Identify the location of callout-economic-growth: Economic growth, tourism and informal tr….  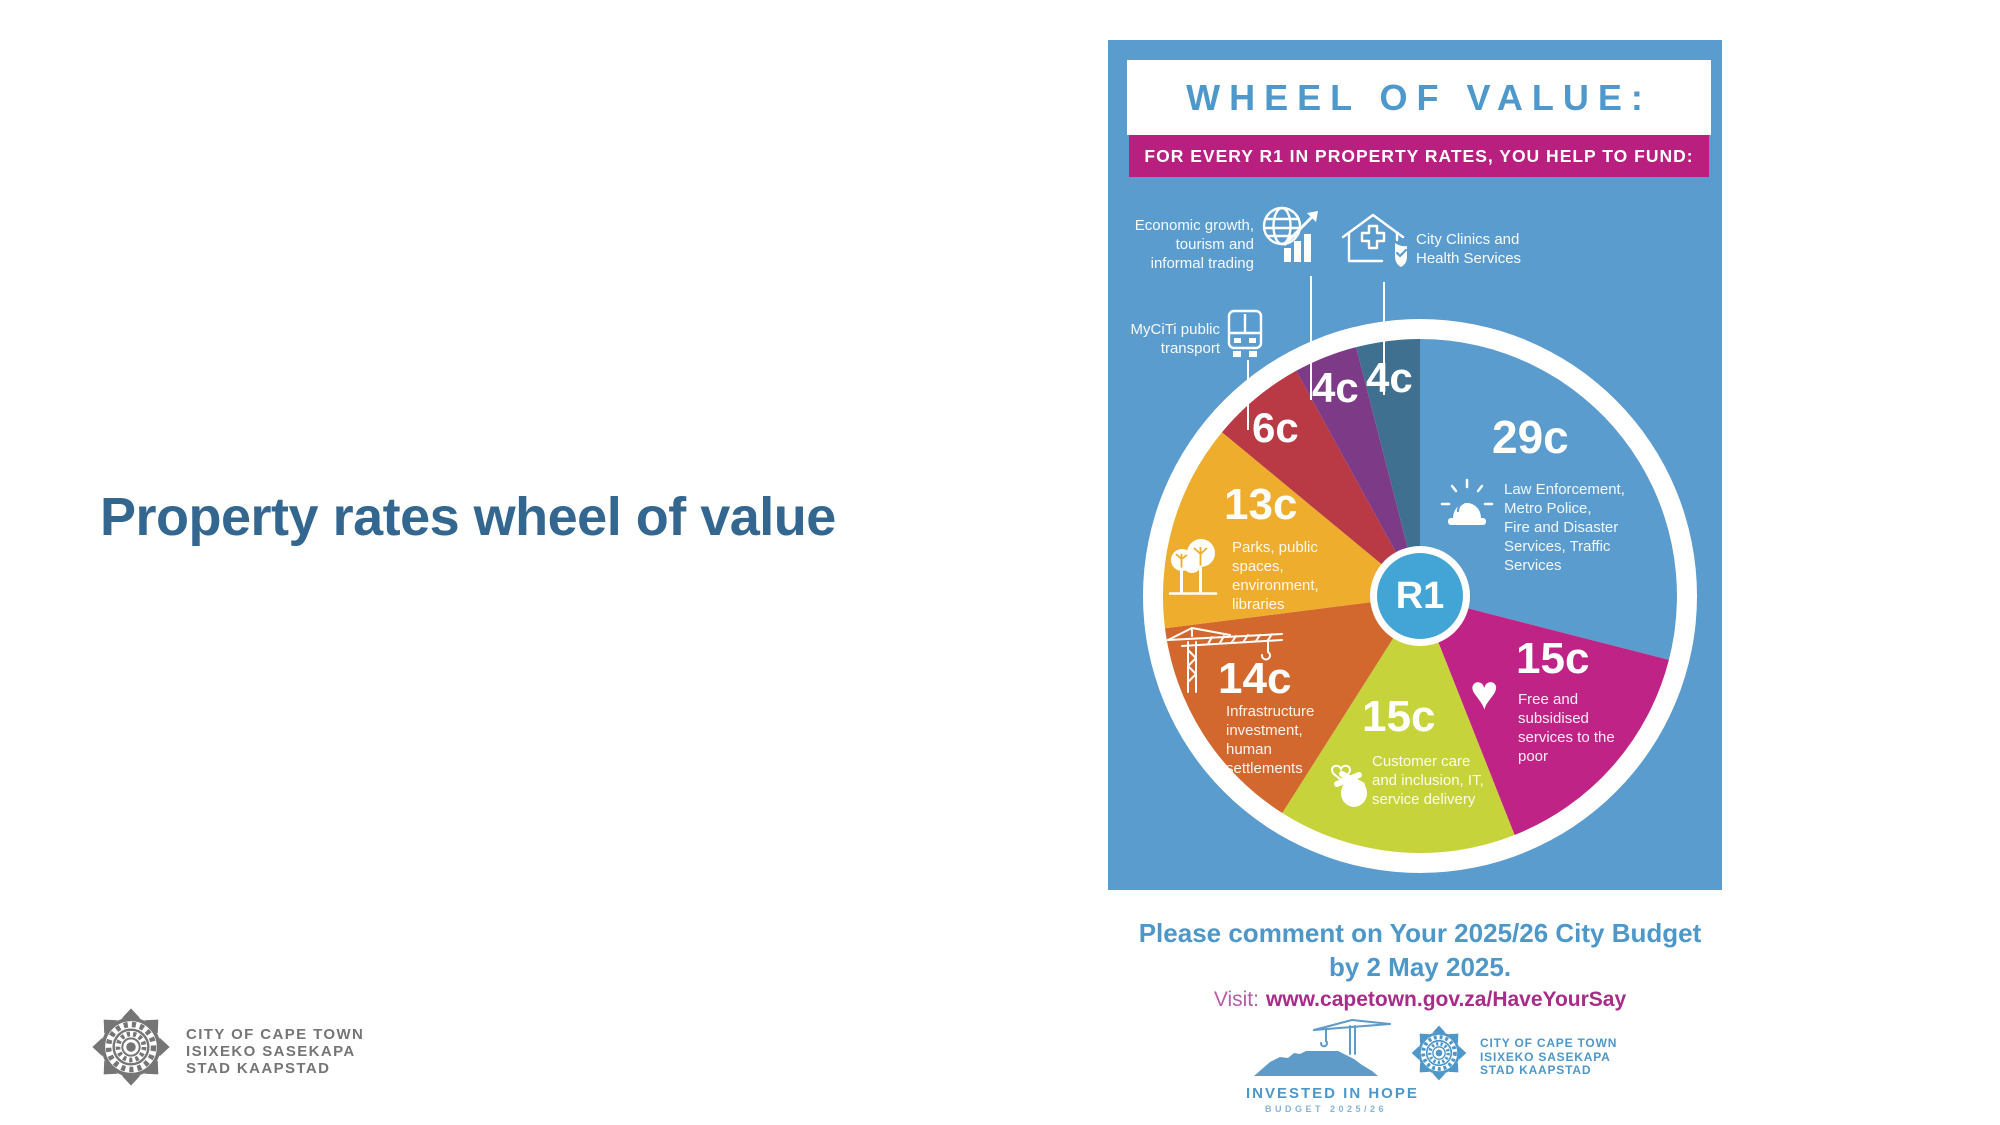
(1194, 244).